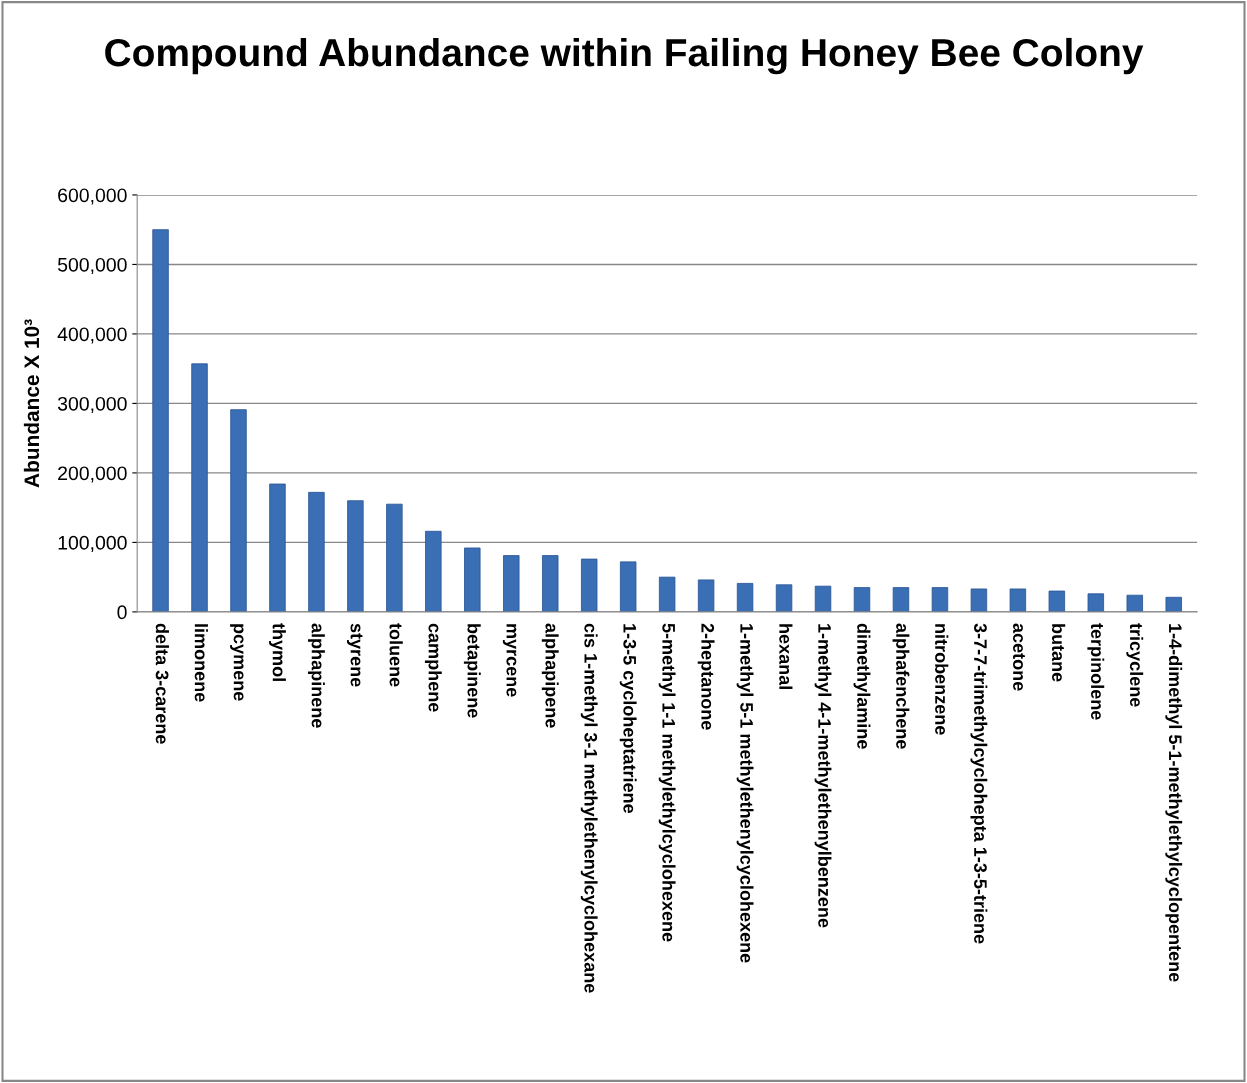  Describe the element at coordinates (92, 335) in the screenshot. I see `y-tick-label: 400,000` at that location.